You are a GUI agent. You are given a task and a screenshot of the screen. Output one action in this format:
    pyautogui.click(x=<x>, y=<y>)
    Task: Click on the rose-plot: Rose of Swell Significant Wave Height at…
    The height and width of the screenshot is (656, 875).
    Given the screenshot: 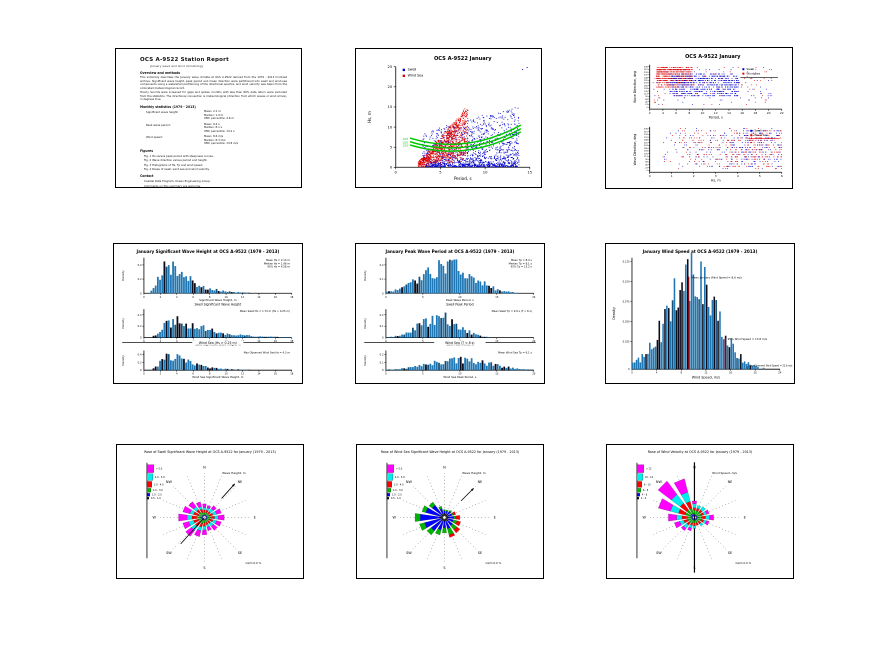 What is the action you would take?
    pyautogui.click(x=210, y=510)
    